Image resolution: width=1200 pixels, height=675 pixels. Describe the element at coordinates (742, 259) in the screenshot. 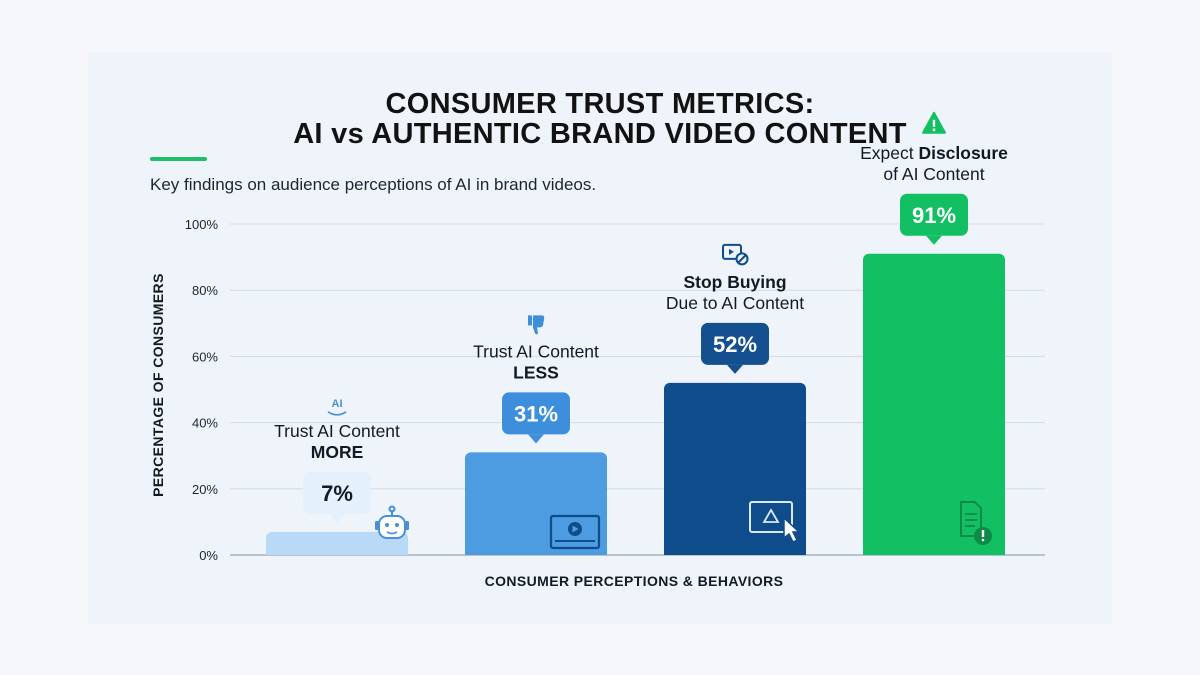

I see `block-slash` at that location.